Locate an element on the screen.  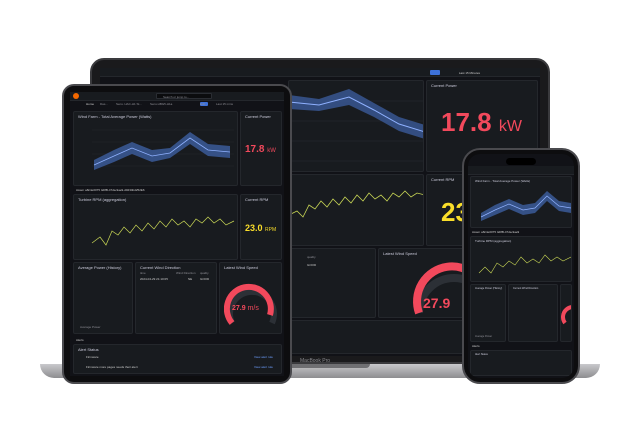
laptop-wind-speed-title: Latest Wind Speed is located at coordinates (400, 253).